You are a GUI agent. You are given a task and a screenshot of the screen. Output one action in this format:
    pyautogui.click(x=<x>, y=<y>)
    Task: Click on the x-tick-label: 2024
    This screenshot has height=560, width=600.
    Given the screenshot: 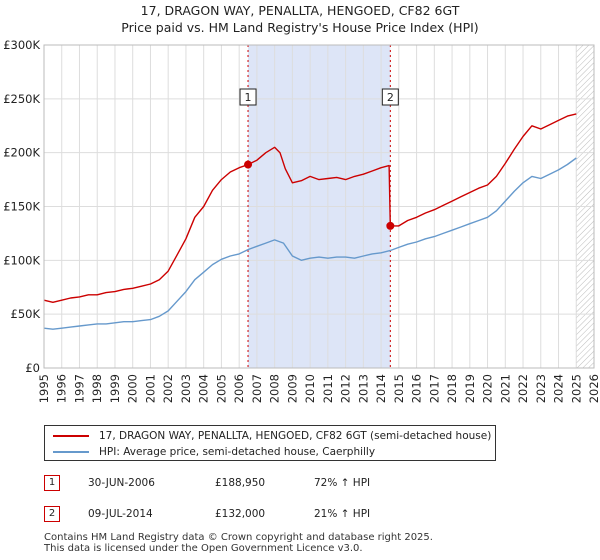 What is the action you would take?
    pyautogui.click(x=559, y=388)
    